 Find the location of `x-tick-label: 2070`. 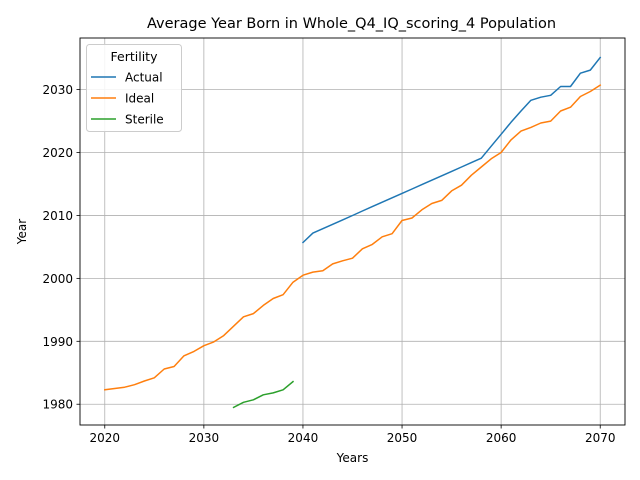

x-tick-label: 2070 is located at coordinates (600, 438).